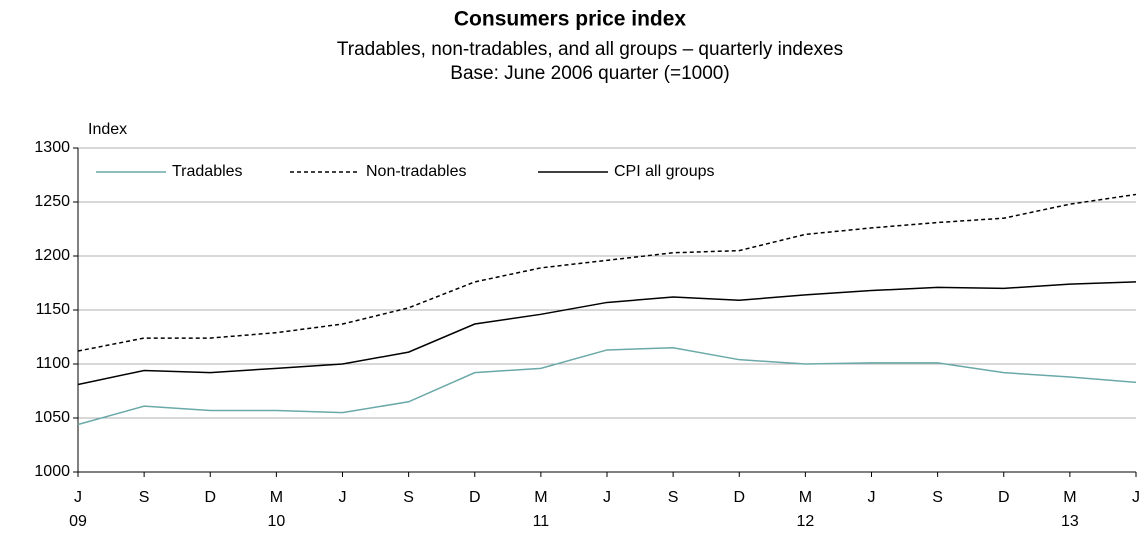 Image resolution: width=1141 pixels, height=533 pixels. Describe the element at coordinates (589, 73) in the screenshot. I see `chart-note: Base: June 2006 quarter (=1000)` at that location.